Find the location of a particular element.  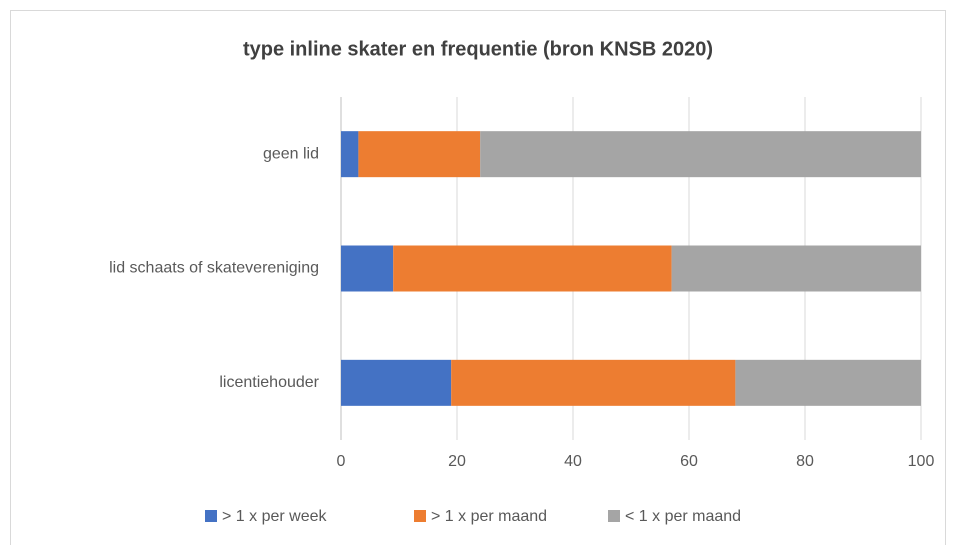

x-tick-label: 100 is located at coordinates (921, 461).